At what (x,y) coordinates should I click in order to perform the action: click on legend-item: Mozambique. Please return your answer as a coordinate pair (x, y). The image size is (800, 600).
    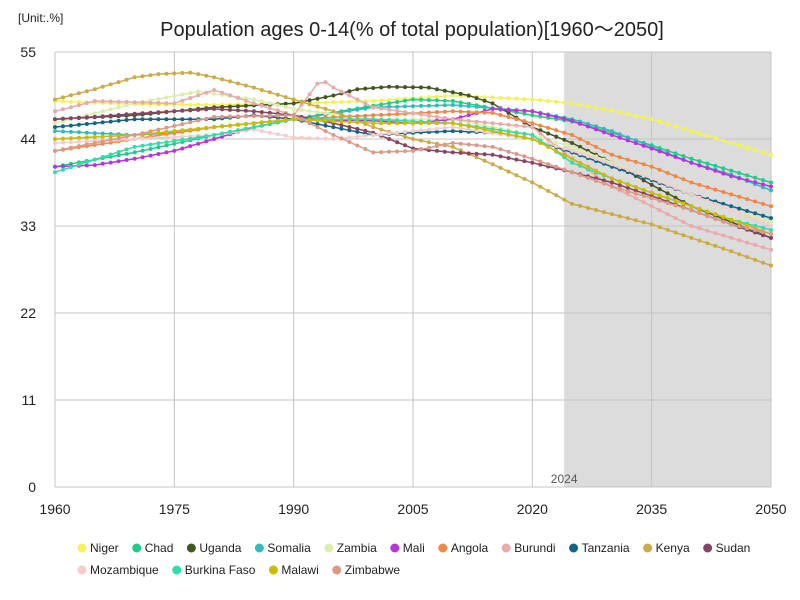
    Looking at the image, I should click on (118, 570).